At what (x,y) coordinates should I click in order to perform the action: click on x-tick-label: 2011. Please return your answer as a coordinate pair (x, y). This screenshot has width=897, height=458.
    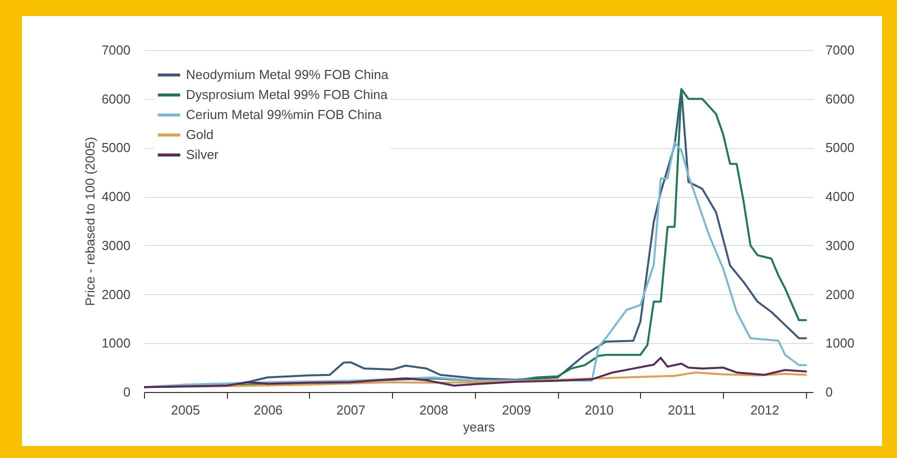
    Looking at the image, I should click on (682, 410).